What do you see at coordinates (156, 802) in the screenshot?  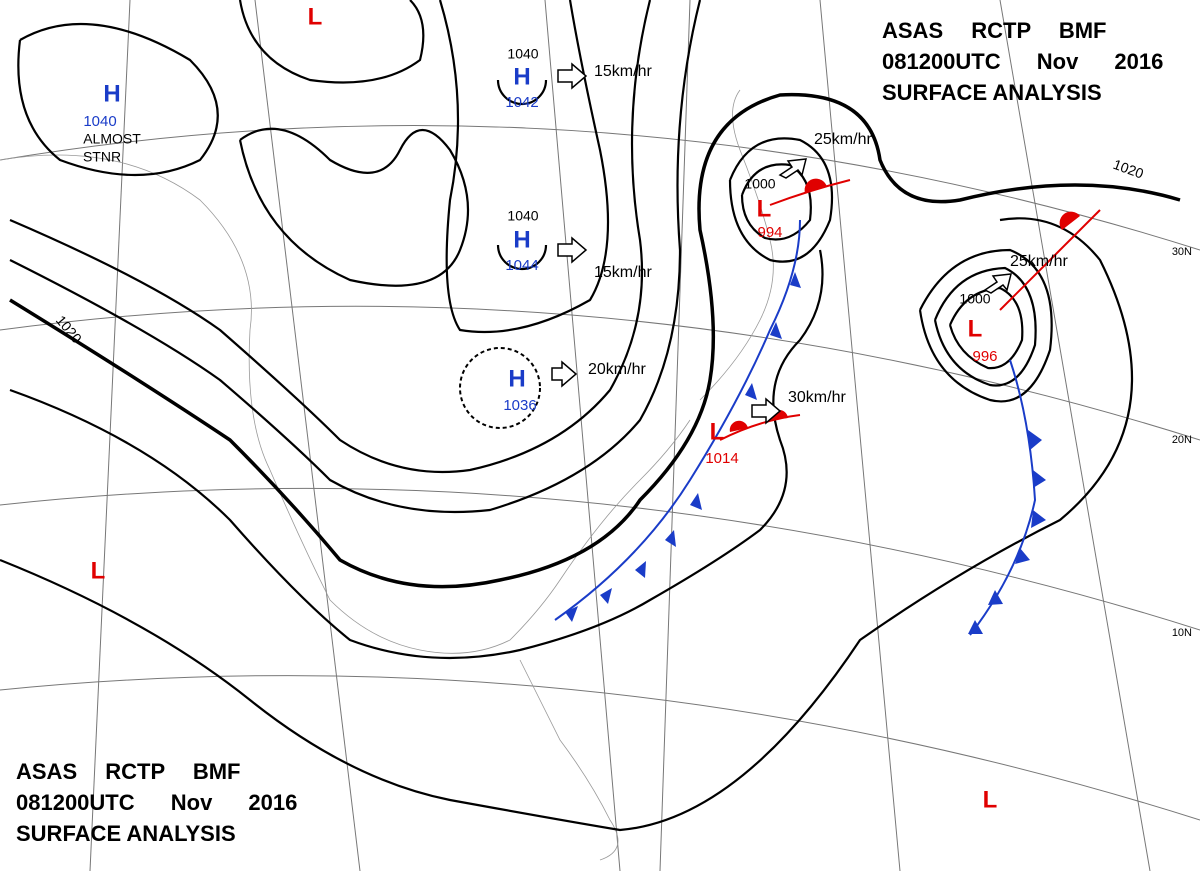 I see `footer-line: 081200UTC Nov 2016` at bounding box center [156, 802].